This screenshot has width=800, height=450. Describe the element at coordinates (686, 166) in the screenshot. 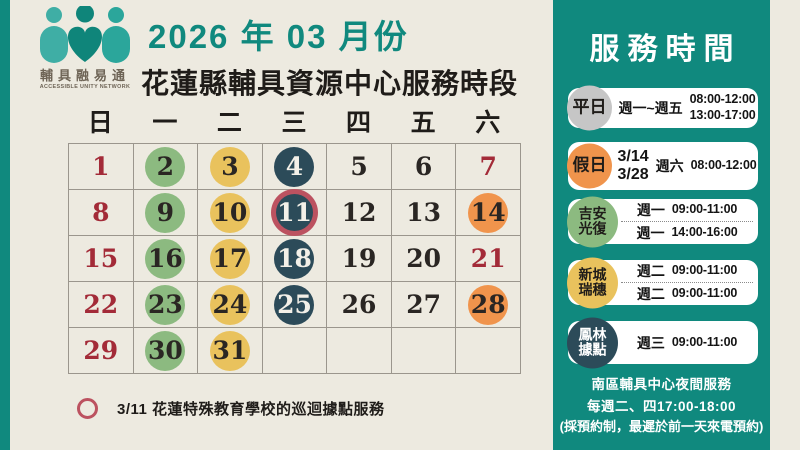

I see `service-row: 3/14 3/28 週六 08:00-12:00` at that location.